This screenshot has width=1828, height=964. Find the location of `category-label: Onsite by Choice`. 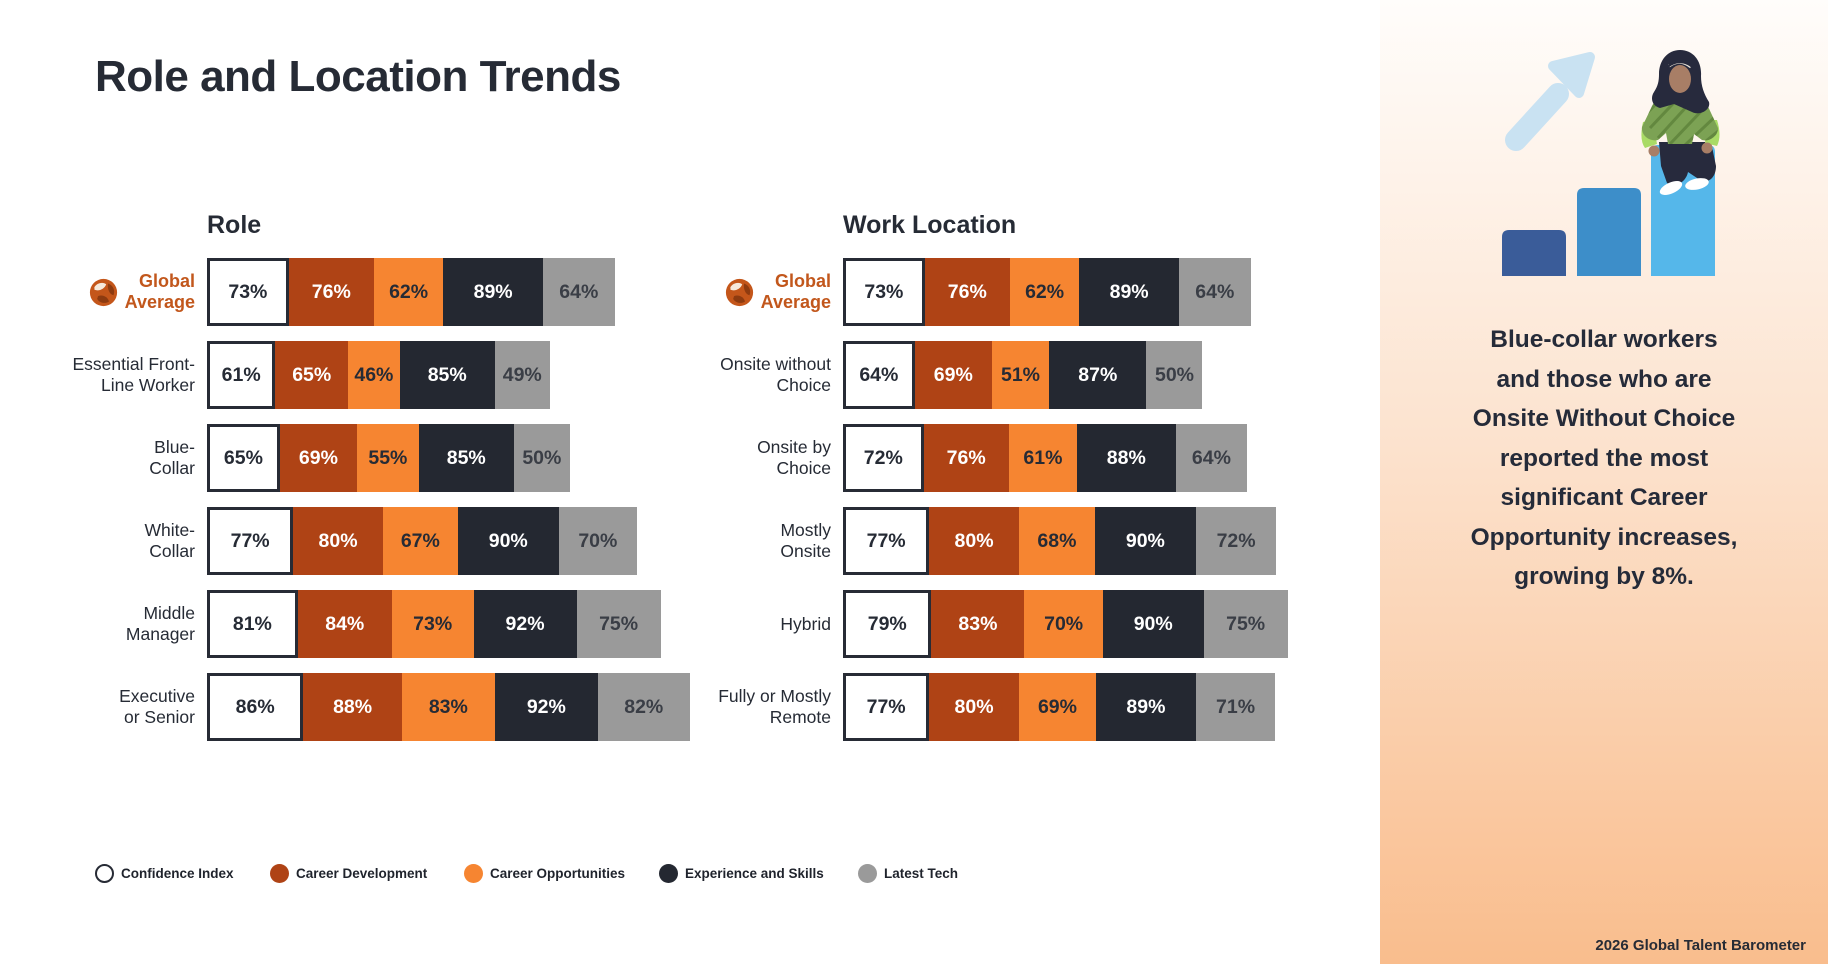

category-label: Onsite by Choice is located at coordinates (726, 458).